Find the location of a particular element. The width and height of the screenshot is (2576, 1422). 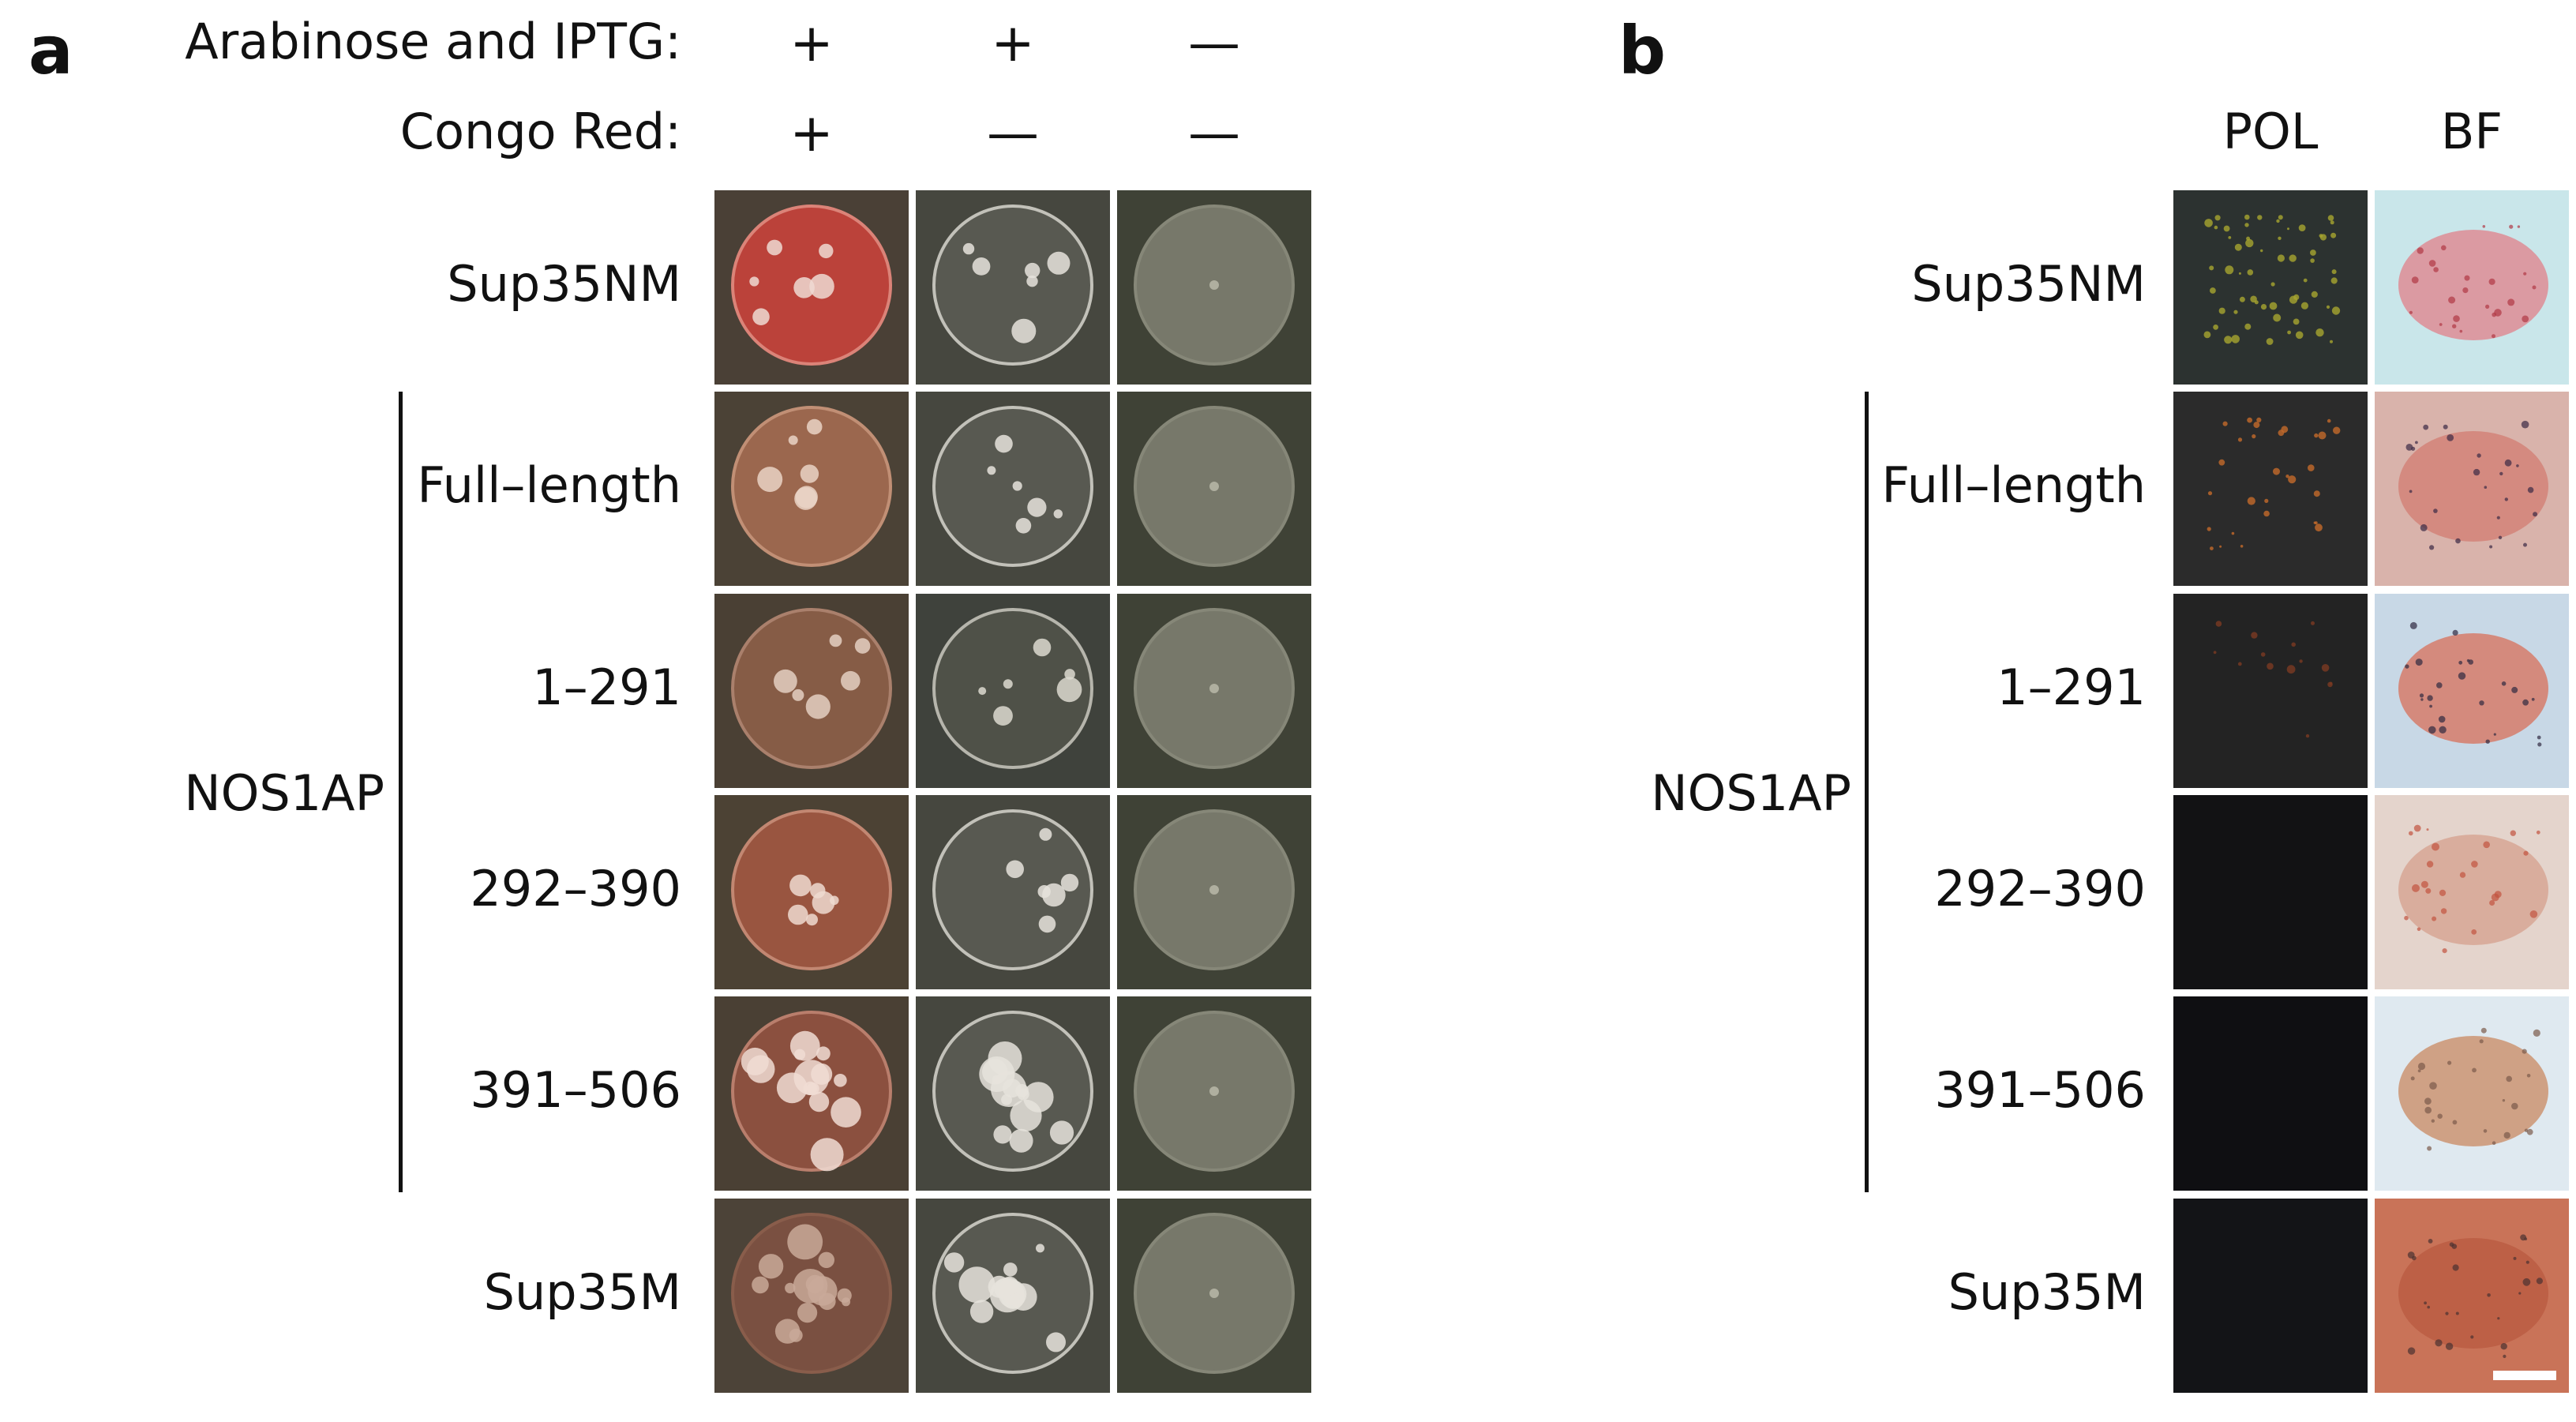

plate-image-r2-c1 is located at coordinates (811, 489).